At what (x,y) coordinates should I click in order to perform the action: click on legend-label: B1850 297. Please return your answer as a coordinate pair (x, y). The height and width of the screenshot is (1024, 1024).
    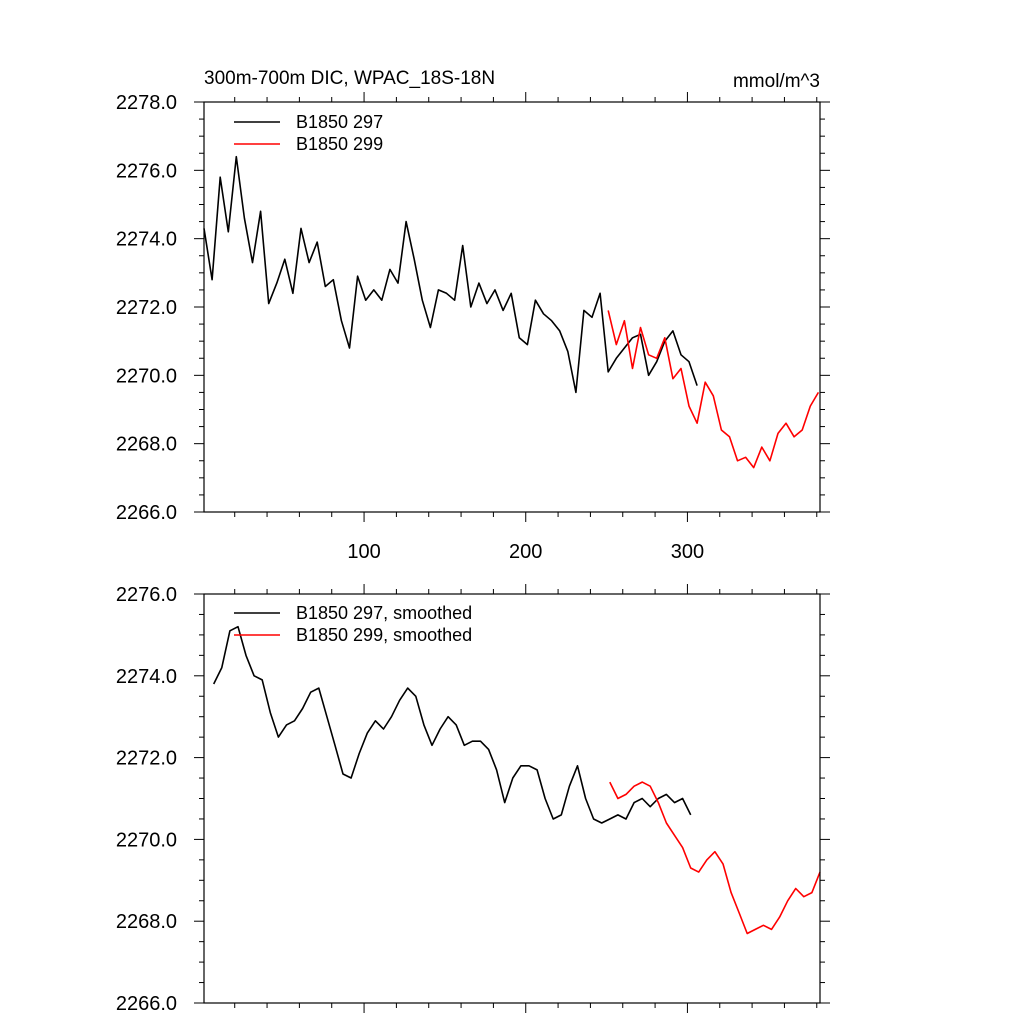
    Looking at the image, I should click on (339, 122).